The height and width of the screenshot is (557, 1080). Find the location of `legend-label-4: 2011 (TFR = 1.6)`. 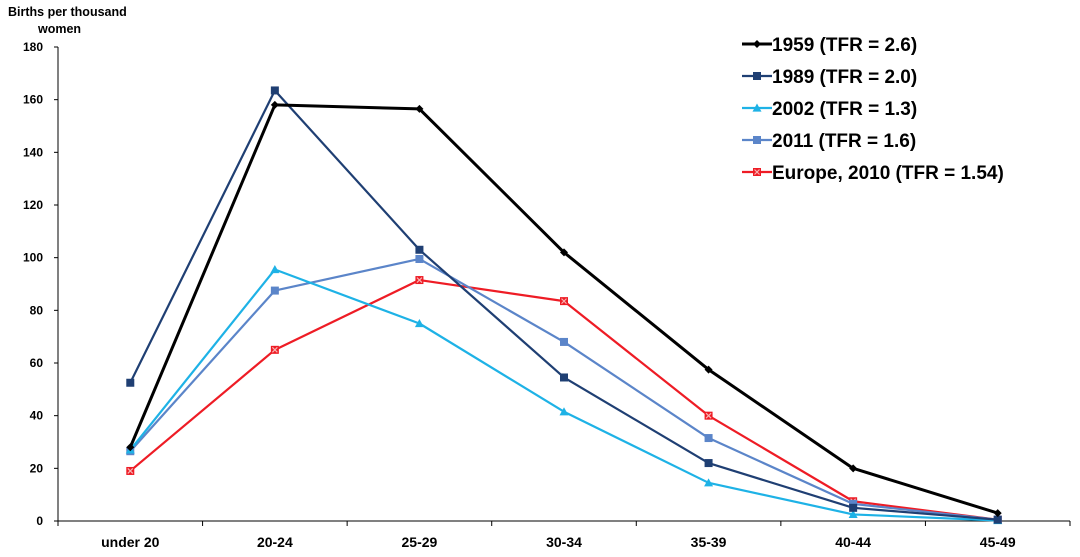

legend-label-4: 2011 (TFR = 1.6) is located at coordinates (844, 141).